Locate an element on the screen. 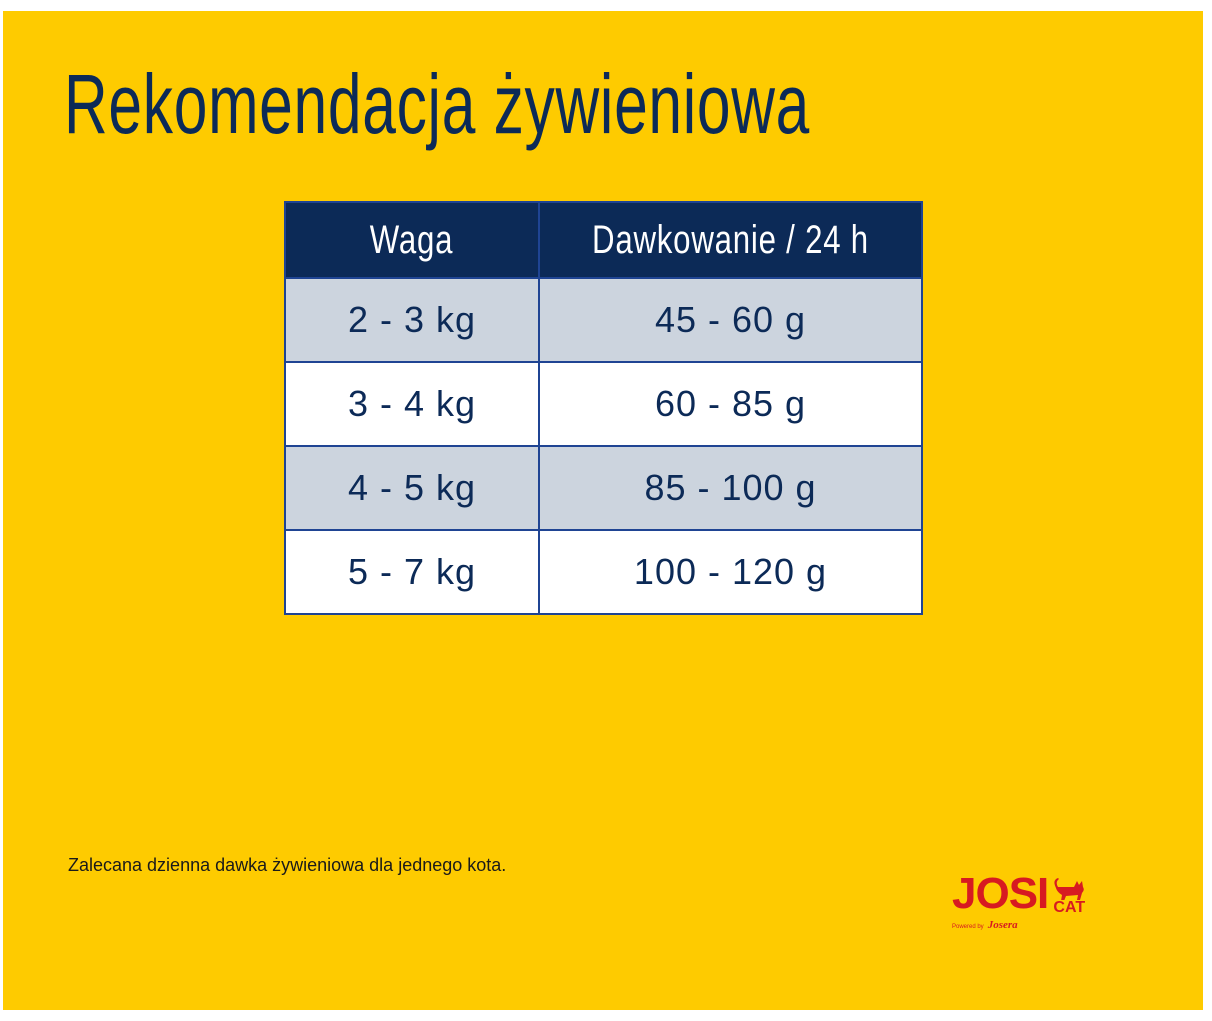 The image size is (1212, 1021). weight-cell: 3 - 4 kg is located at coordinates (412, 404).